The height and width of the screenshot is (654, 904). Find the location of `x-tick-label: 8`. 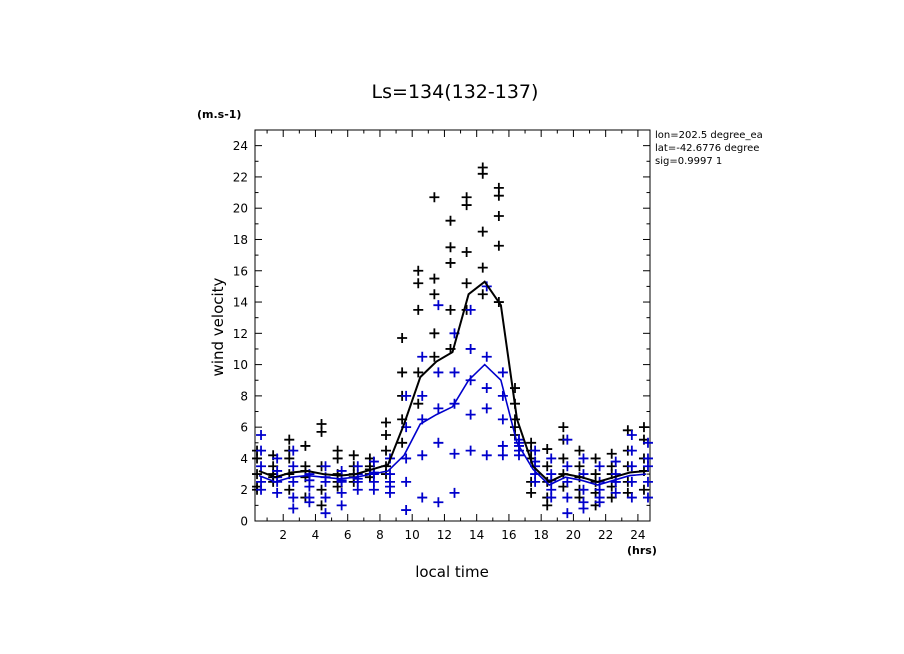

x-tick-label: 8 is located at coordinates (380, 535).